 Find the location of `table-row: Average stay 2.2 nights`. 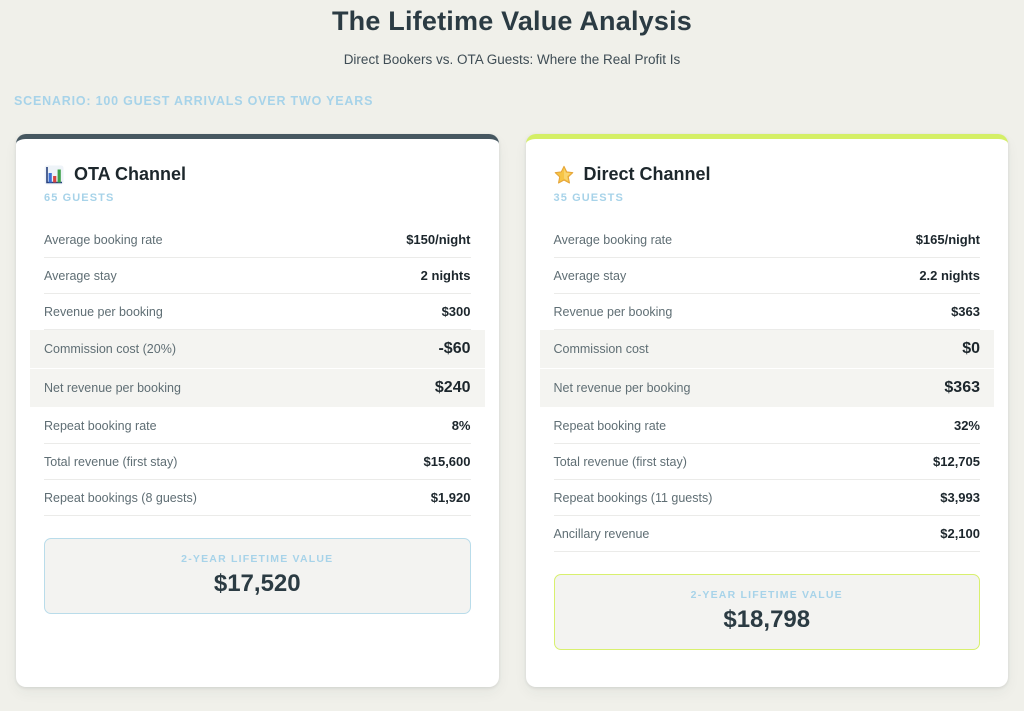

table-row: Average stay 2.2 nights is located at coordinates (766, 276).